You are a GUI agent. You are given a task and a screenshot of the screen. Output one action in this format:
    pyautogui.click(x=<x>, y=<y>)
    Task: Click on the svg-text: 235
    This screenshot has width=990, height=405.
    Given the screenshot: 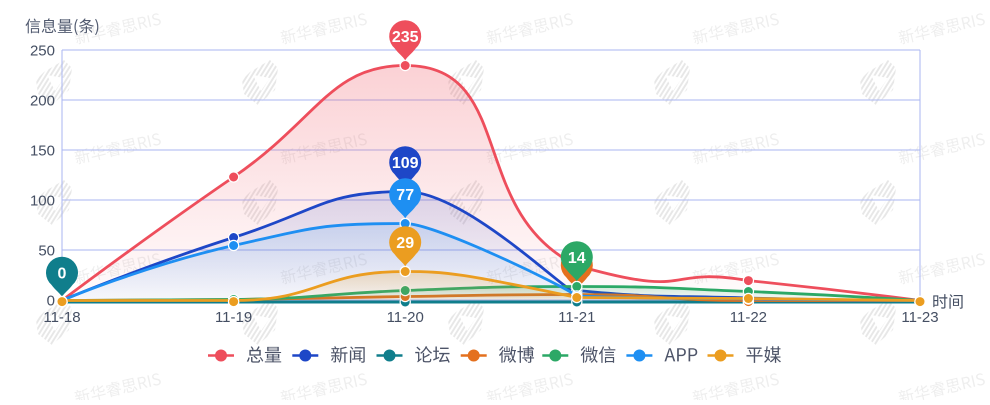 What is the action you would take?
    pyautogui.click(x=405, y=37)
    